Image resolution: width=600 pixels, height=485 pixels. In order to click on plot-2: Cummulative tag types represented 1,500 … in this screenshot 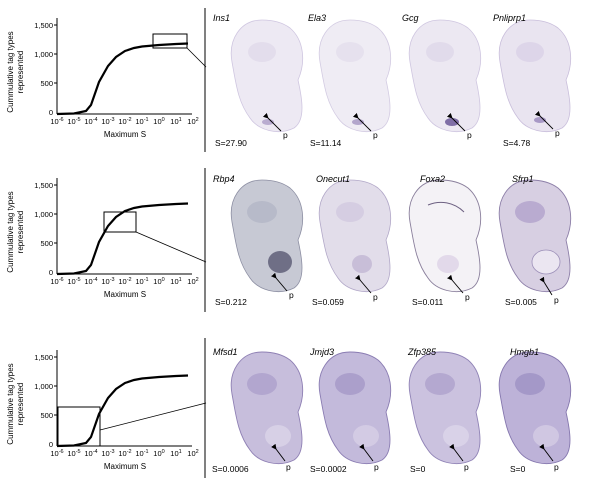, I will do `click(106, 410)`.